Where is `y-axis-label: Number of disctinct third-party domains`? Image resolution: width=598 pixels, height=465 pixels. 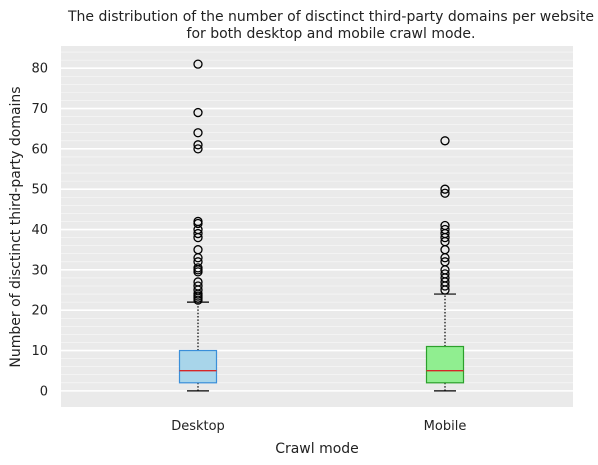 y-axis-label: Number of disctinct third-party domains is located at coordinates (16, 226).